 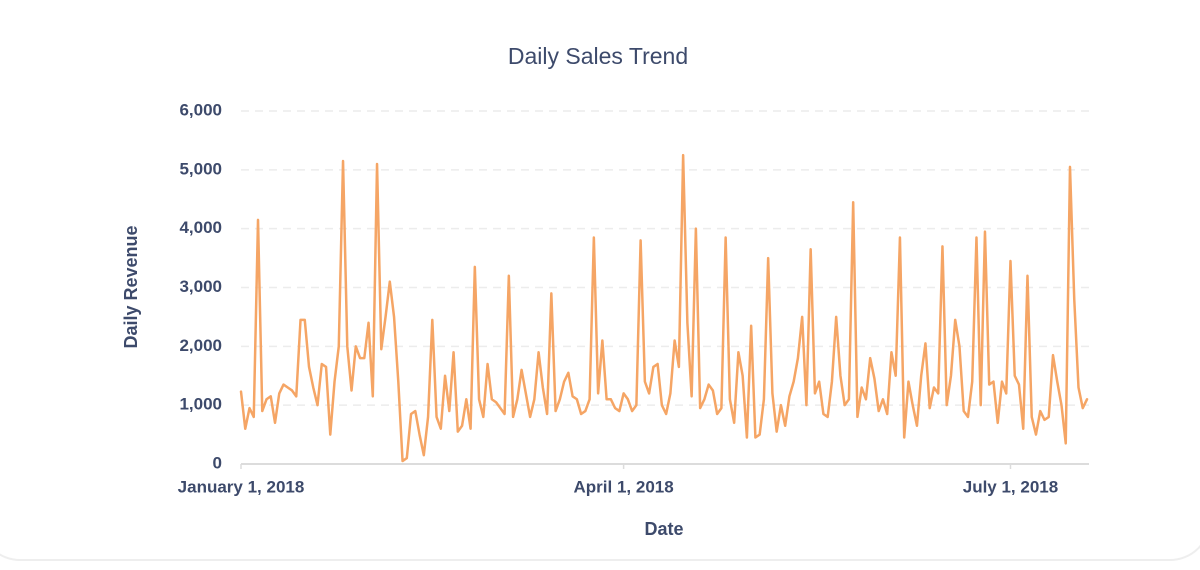 I want to click on x-tick-label: July 1, 2018, so click(x=1010, y=486).